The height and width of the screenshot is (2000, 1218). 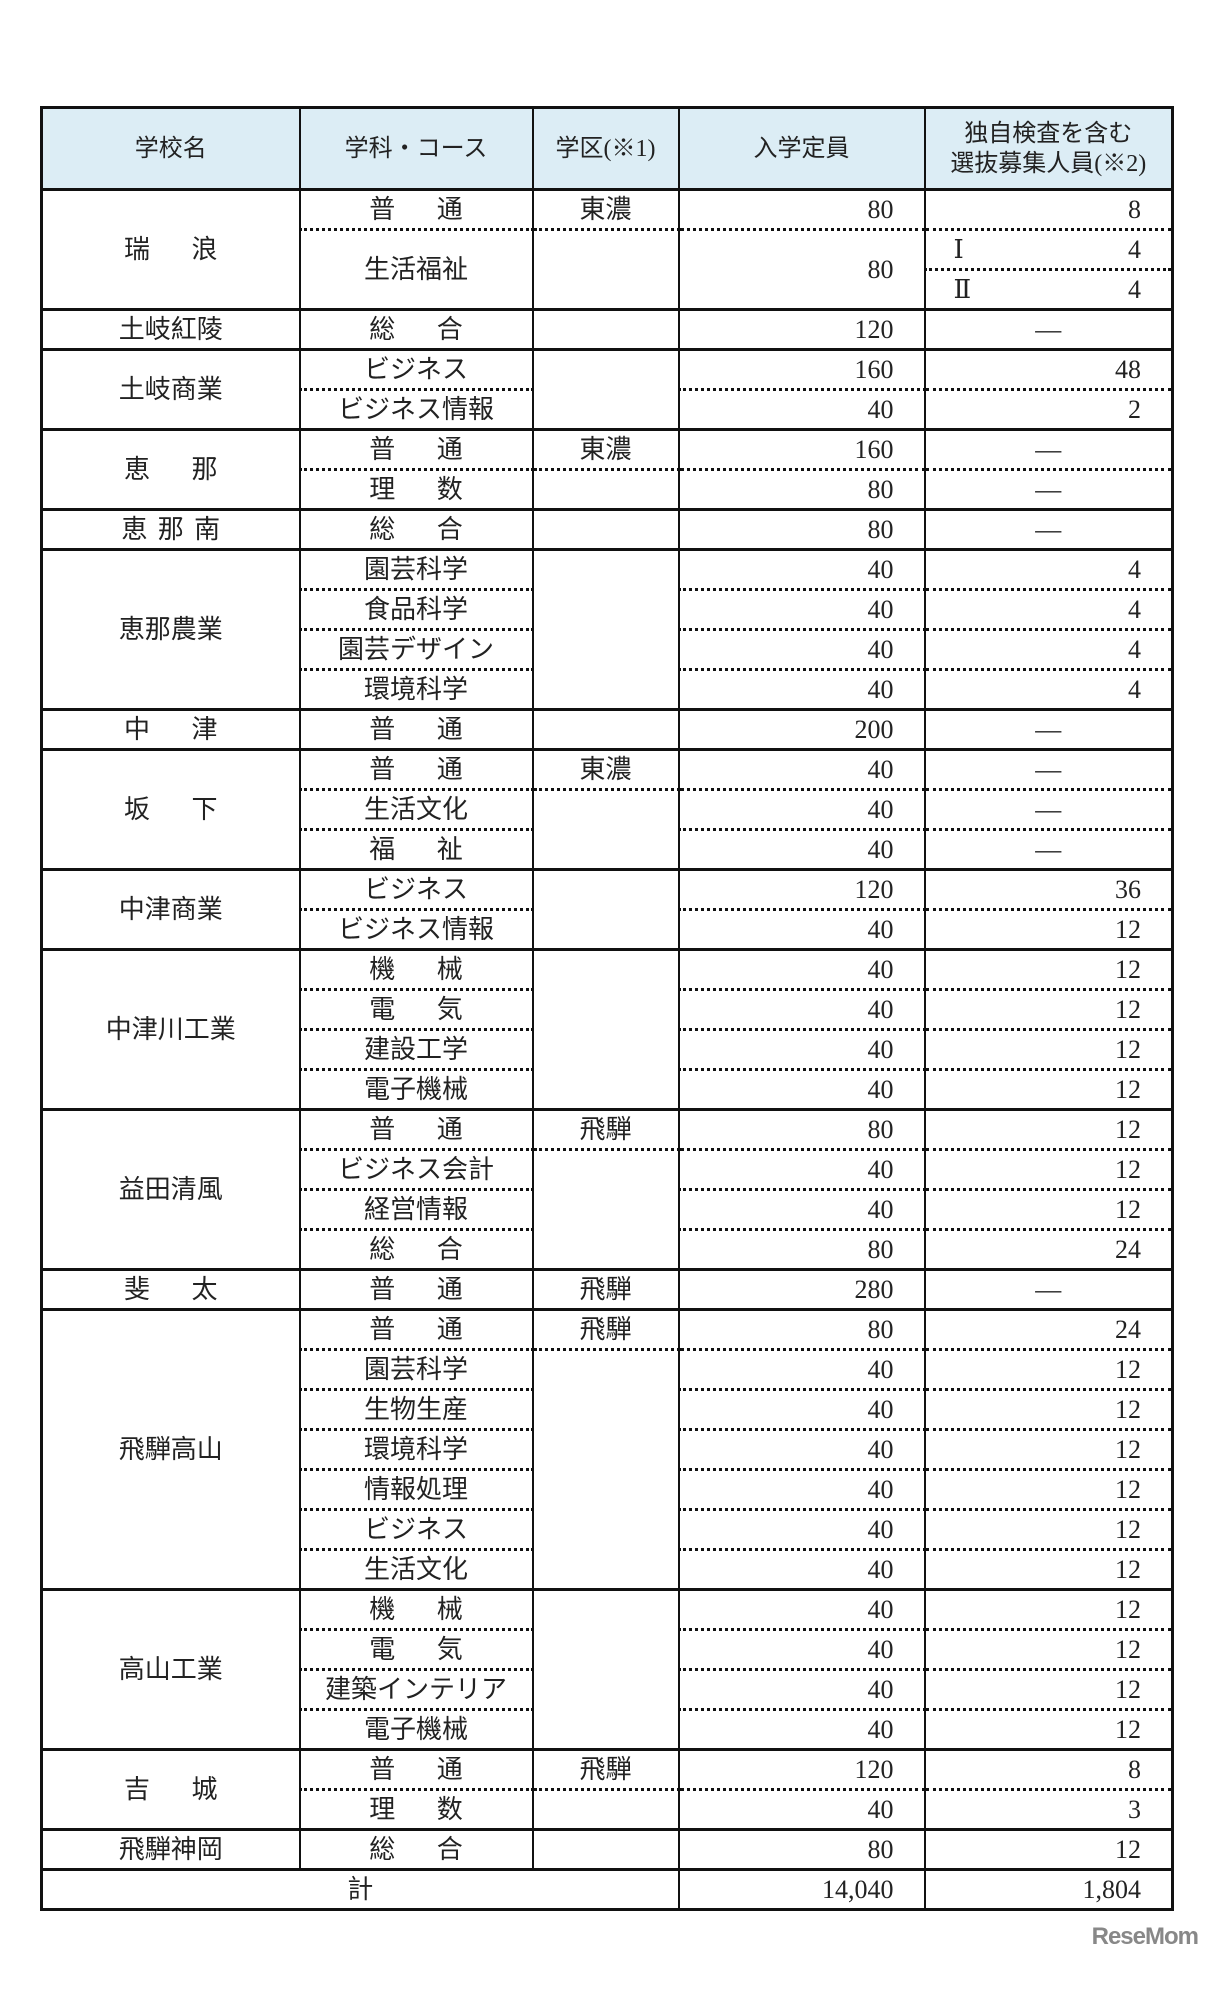 I want to click on table-row: 理数 80 —, so click(x=608, y=489).